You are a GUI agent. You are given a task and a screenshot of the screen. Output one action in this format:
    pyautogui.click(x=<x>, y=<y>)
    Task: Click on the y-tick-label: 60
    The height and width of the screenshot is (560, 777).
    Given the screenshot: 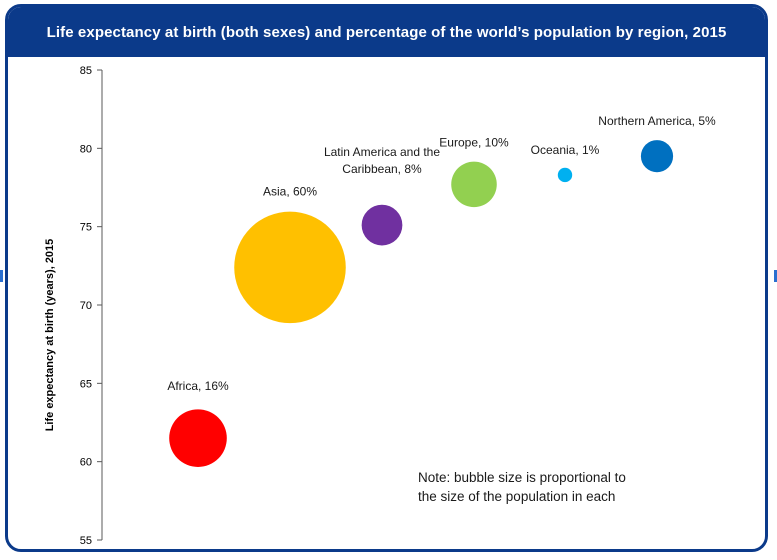 What is the action you would take?
    pyautogui.click(x=86, y=463)
    